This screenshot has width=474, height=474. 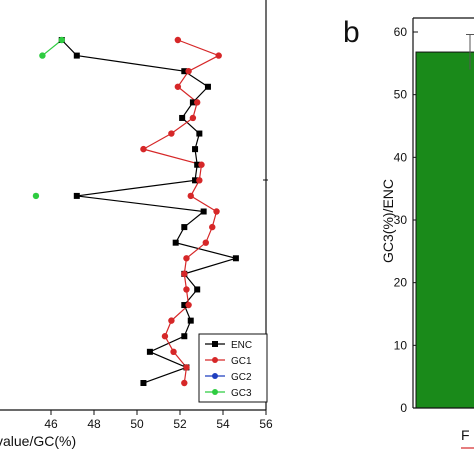 What do you see at coordinates (223, 424) in the screenshot?
I see `x-tick-label: 54` at bounding box center [223, 424].